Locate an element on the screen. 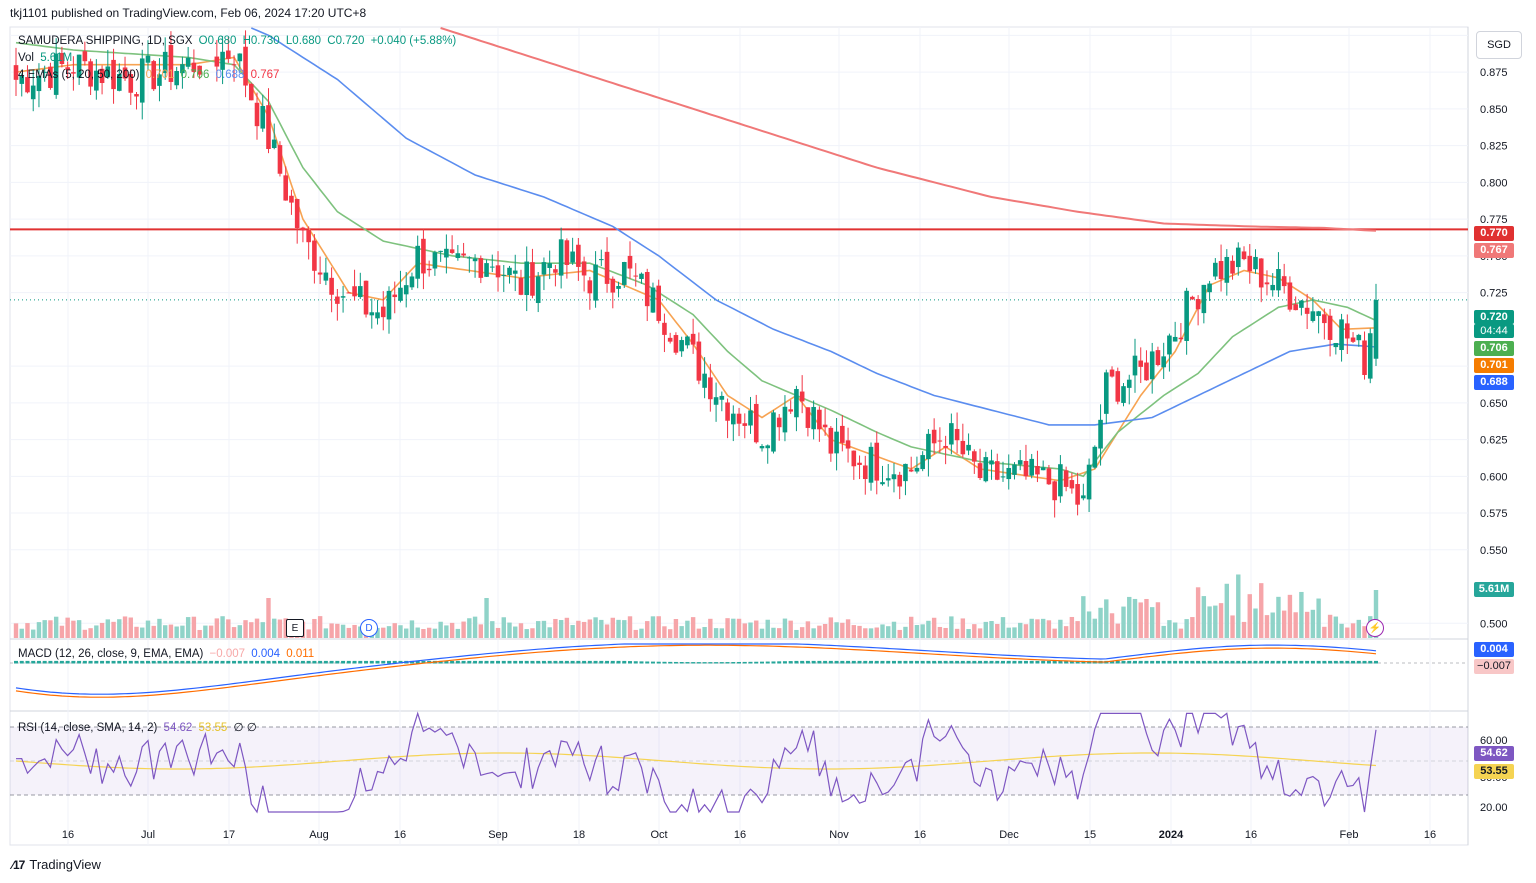  tradingview-brand: ⁄17 TradingView is located at coordinates (56, 864).